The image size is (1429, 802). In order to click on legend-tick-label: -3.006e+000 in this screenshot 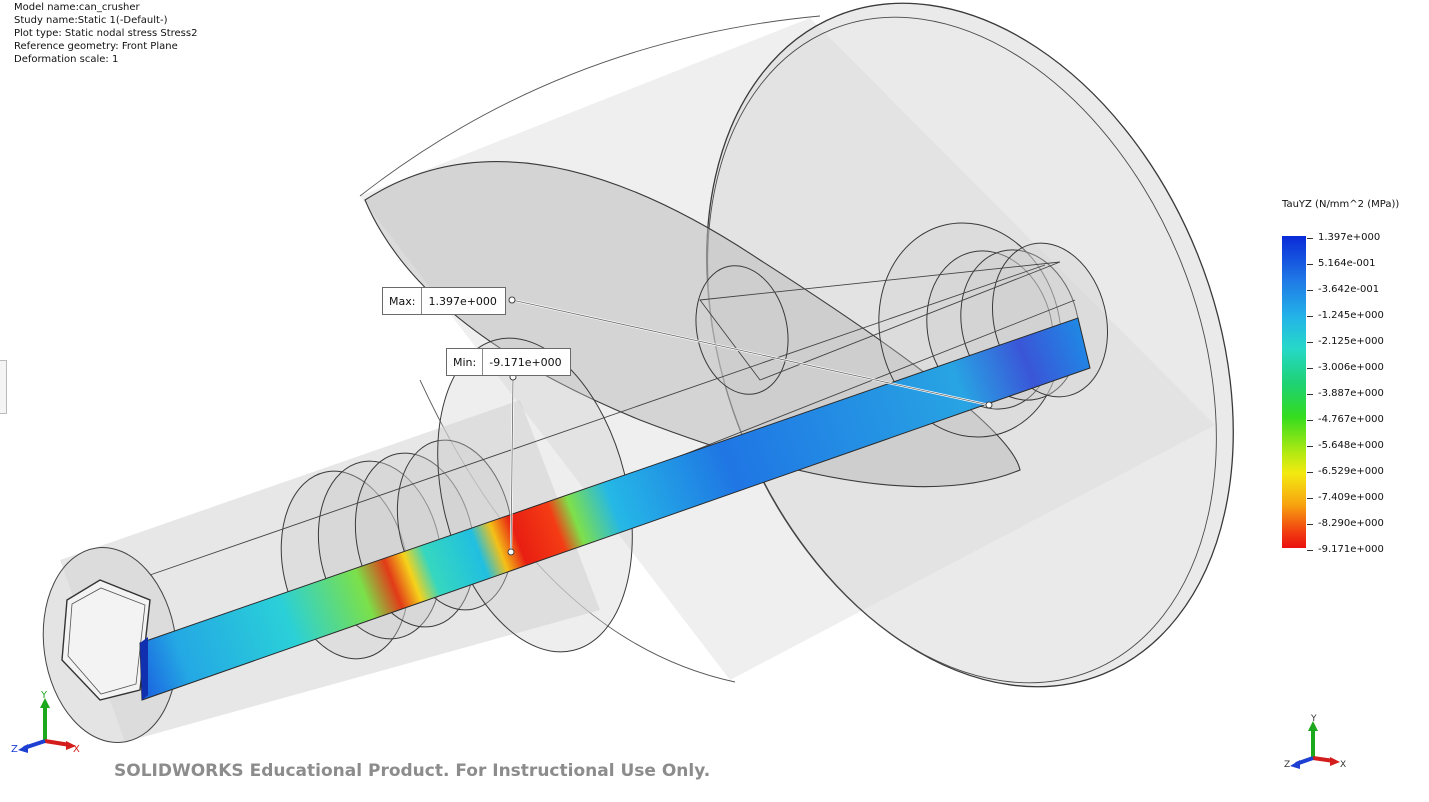, I will do `click(1351, 367)`.